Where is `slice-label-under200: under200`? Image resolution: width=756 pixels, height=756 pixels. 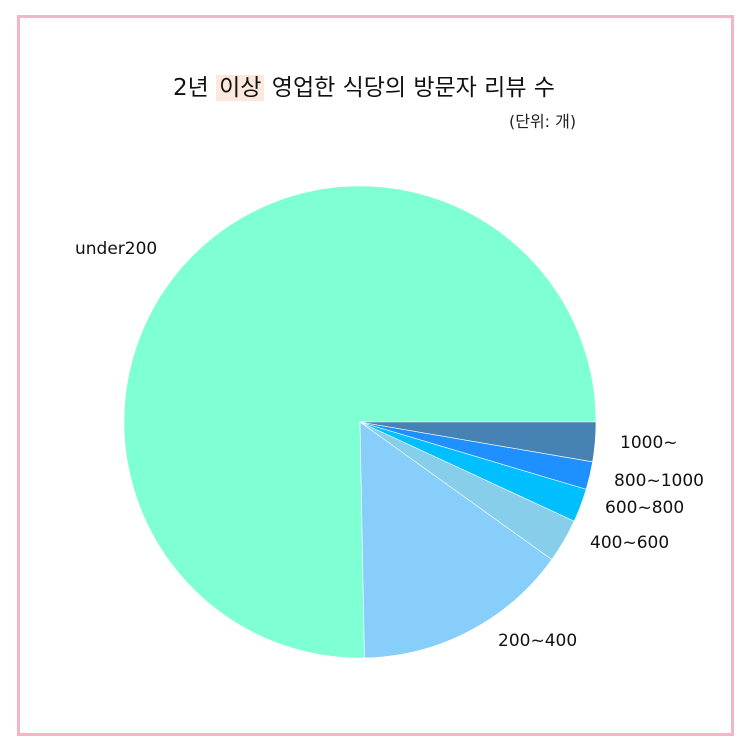
slice-label-under200: under200 is located at coordinates (116, 249).